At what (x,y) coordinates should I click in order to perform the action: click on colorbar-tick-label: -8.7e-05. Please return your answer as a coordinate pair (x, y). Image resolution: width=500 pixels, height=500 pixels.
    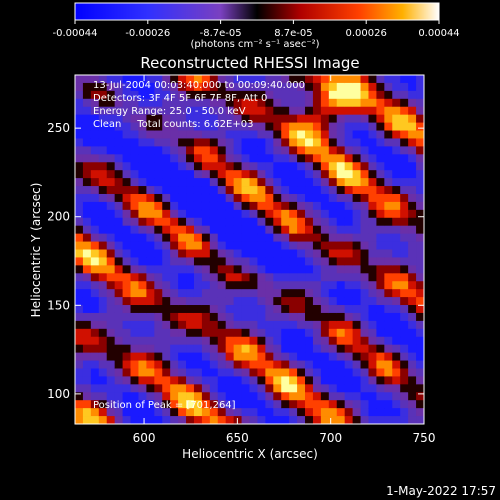
    Looking at the image, I should click on (221, 33).